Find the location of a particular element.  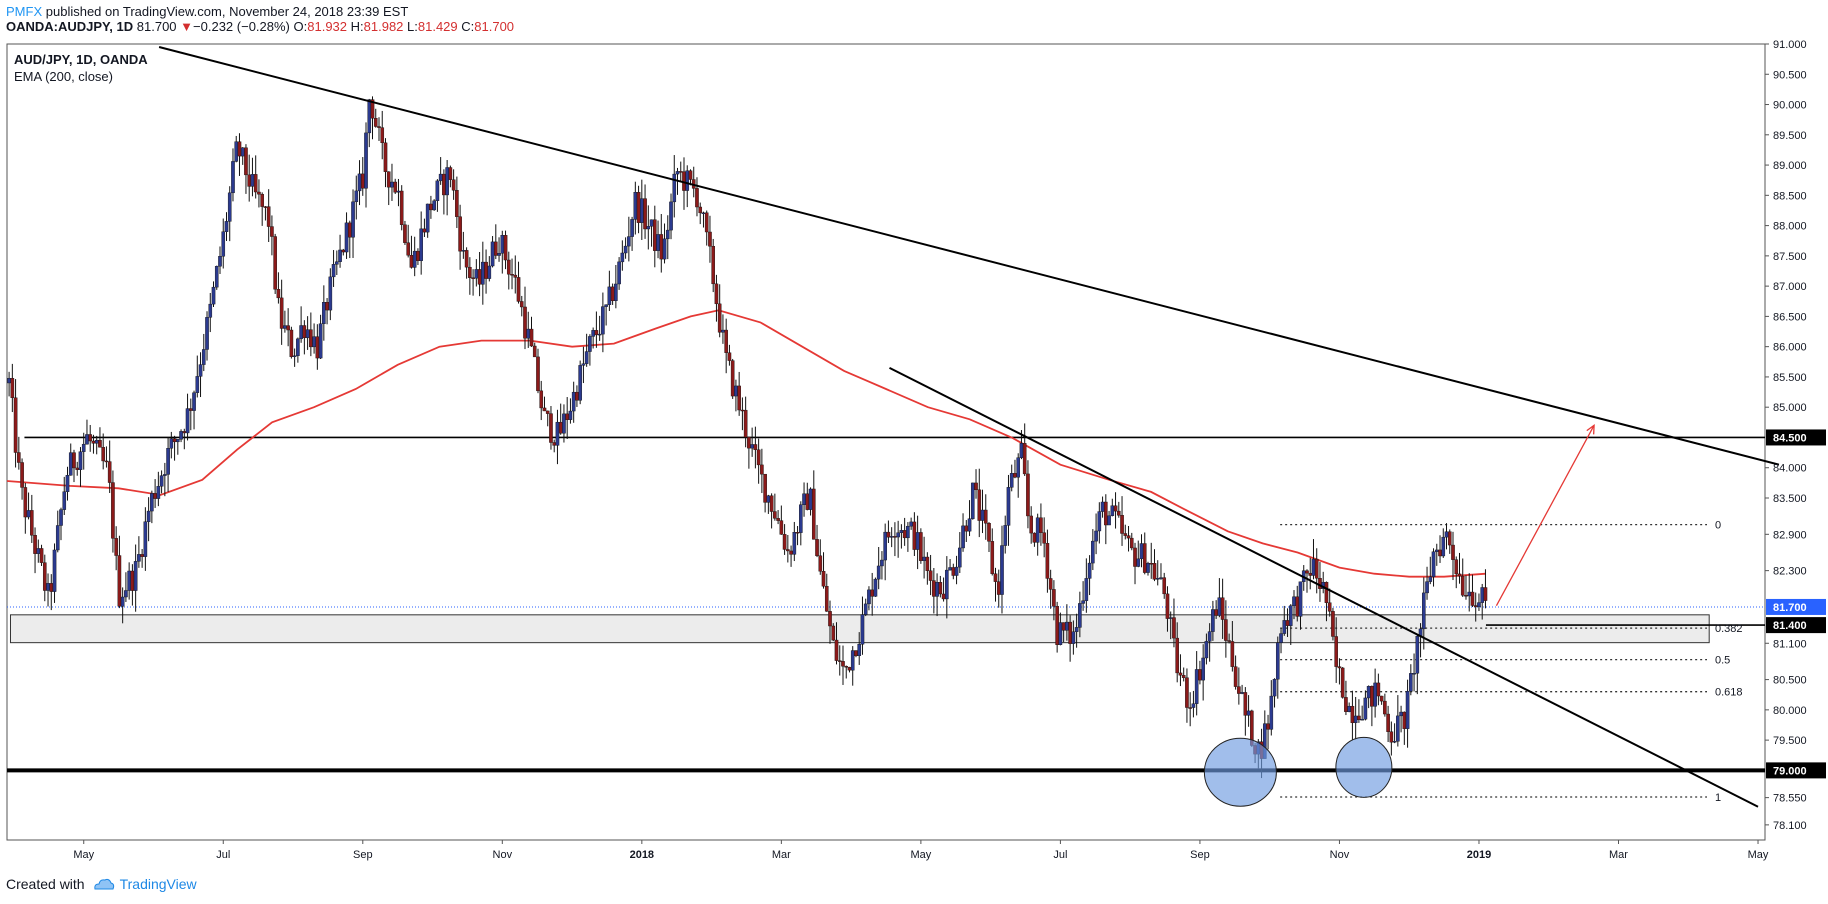

x-tick-label-1: Jul is located at coordinates (223, 855).